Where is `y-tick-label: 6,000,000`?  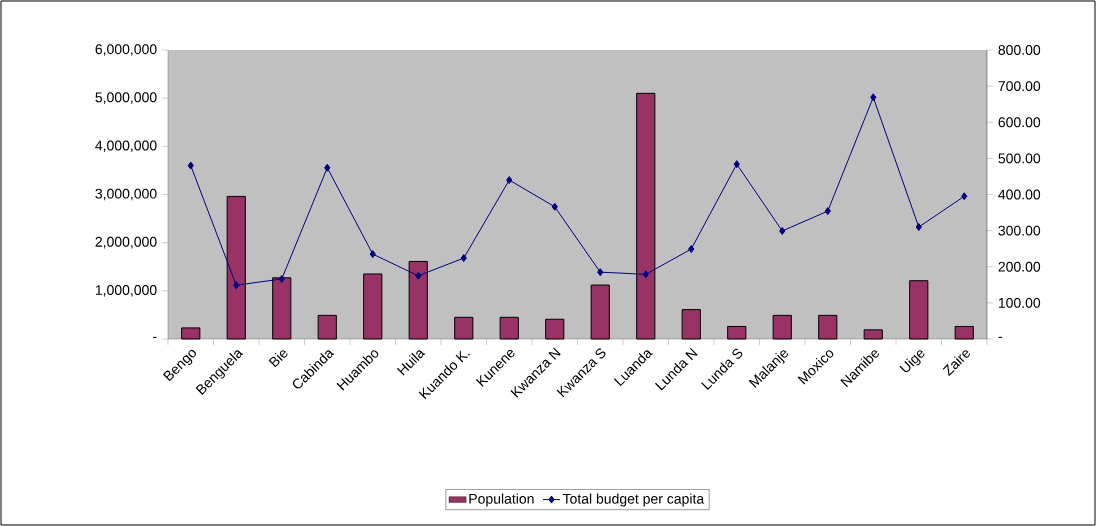 y-tick-label: 6,000,000 is located at coordinates (126, 50).